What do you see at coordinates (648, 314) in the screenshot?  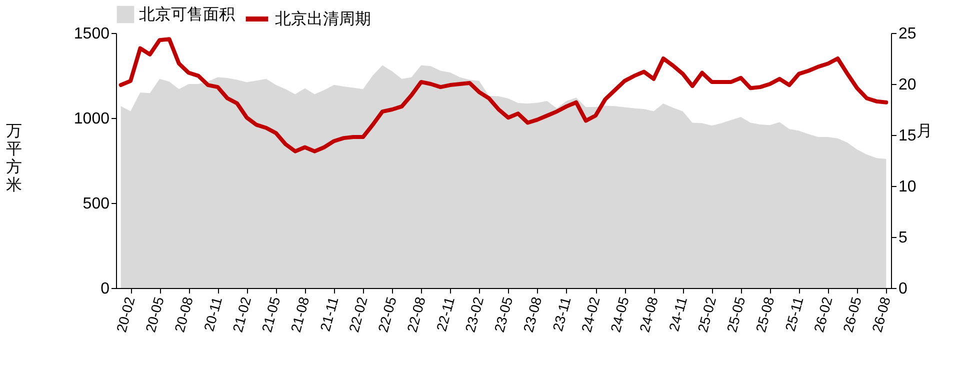 I see `x-tick-label: 24-08` at bounding box center [648, 314].